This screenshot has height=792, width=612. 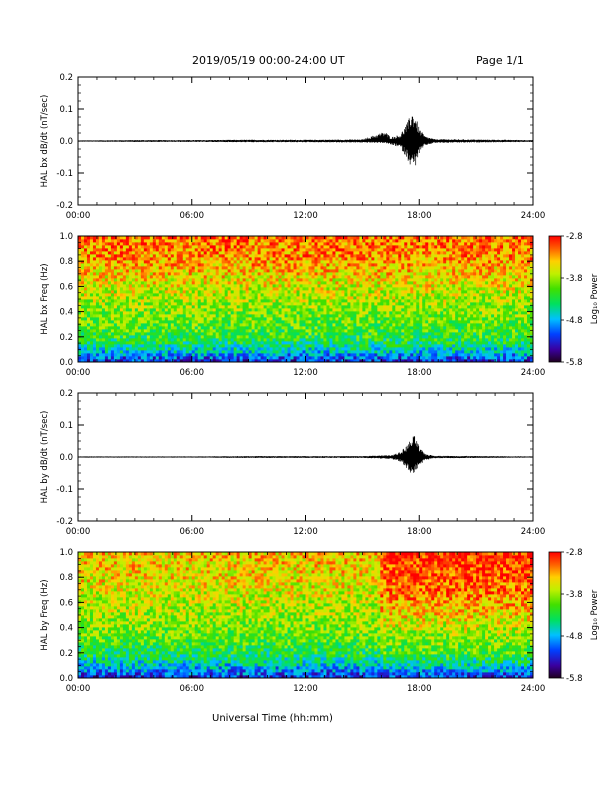 I want to click on page-indicator: Page 1/1, so click(x=500, y=60).